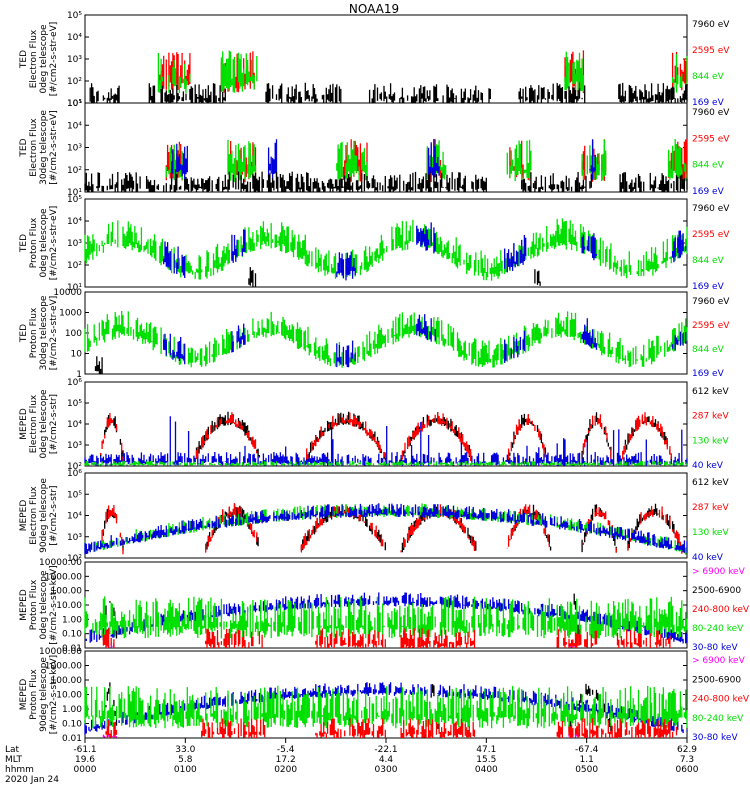 The height and width of the screenshot is (800, 750). Describe the element at coordinates (74, 16) in the screenshot. I see `y-tick-label: 10⁵` at that location.